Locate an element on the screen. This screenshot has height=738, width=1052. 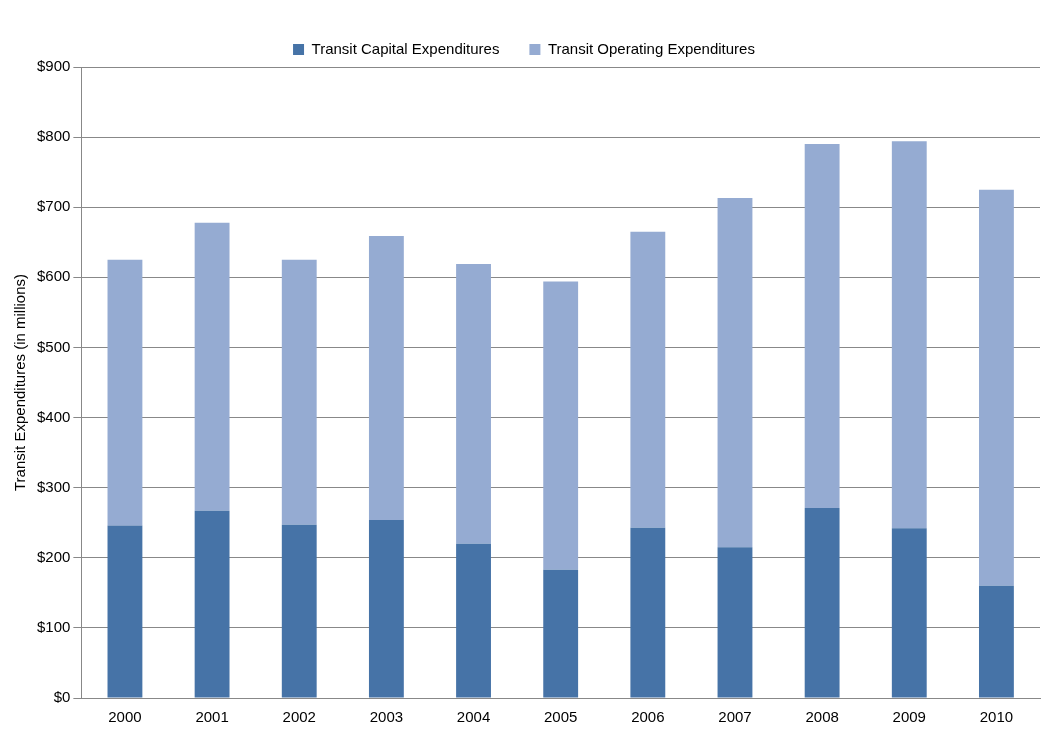
legend-label: Transit Operating Expenditures is located at coordinates (651, 48).